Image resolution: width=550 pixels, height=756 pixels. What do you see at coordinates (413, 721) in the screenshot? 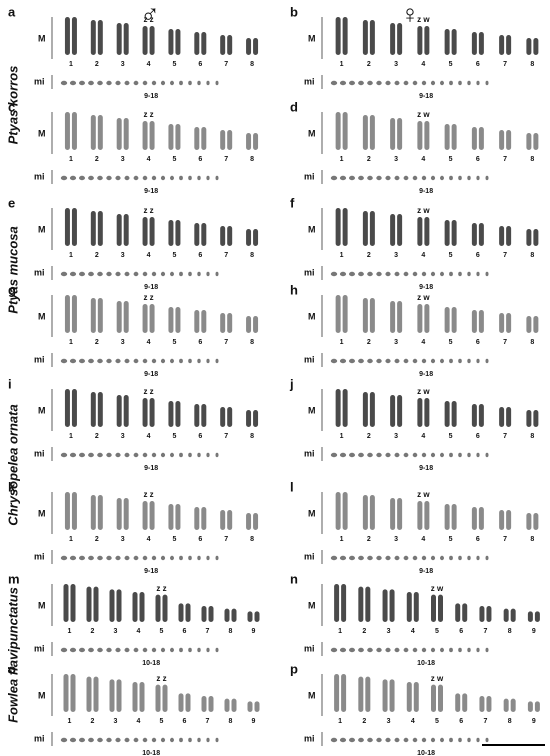
I see `chromosome-number: 4` at bounding box center [413, 721].